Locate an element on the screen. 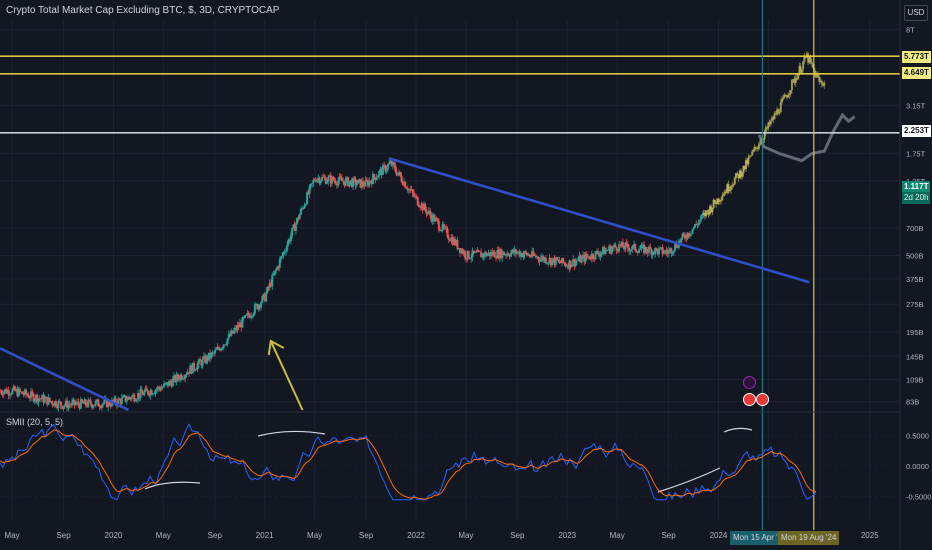 The height and width of the screenshot is (550, 932). arrow-shaft is located at coordinates (286, 375).